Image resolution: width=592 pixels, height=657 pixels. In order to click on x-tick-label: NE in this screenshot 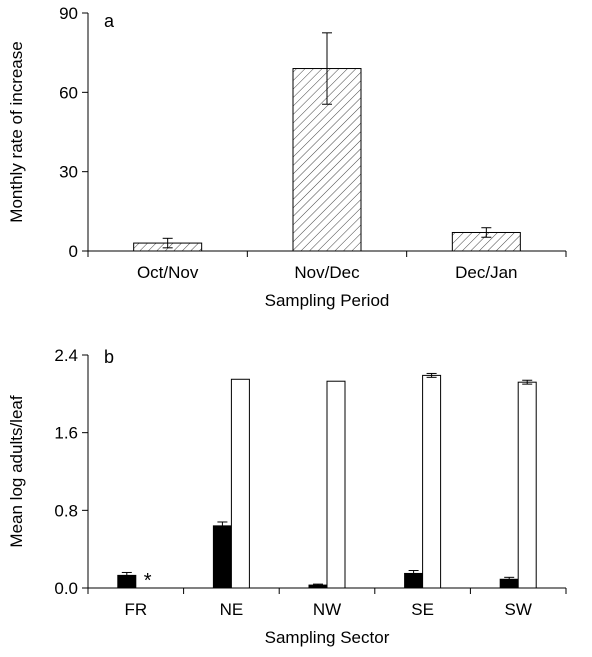, I will do `click(232, 609)`.